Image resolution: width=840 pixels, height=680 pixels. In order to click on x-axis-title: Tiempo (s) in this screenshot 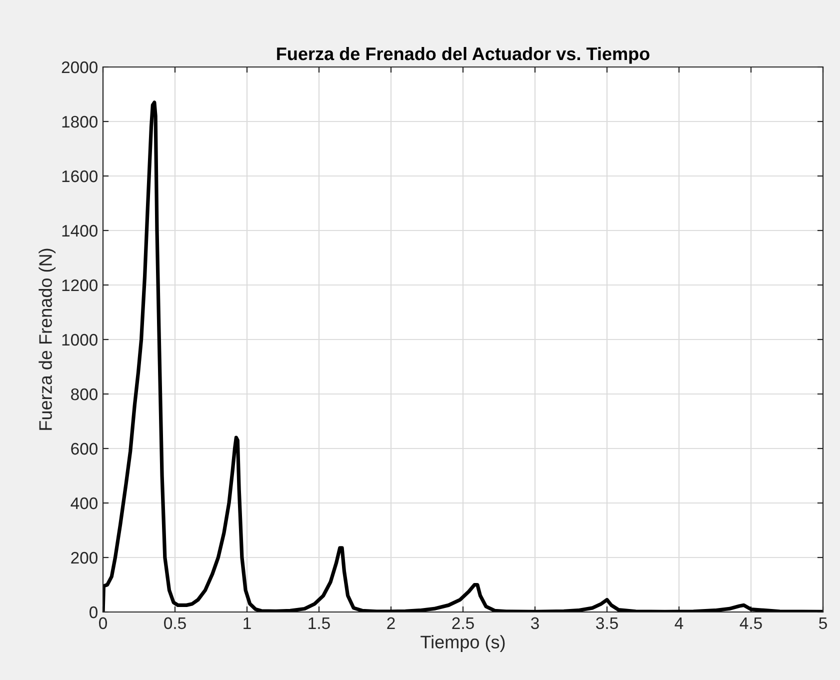, I will do `click(462, 643)`.